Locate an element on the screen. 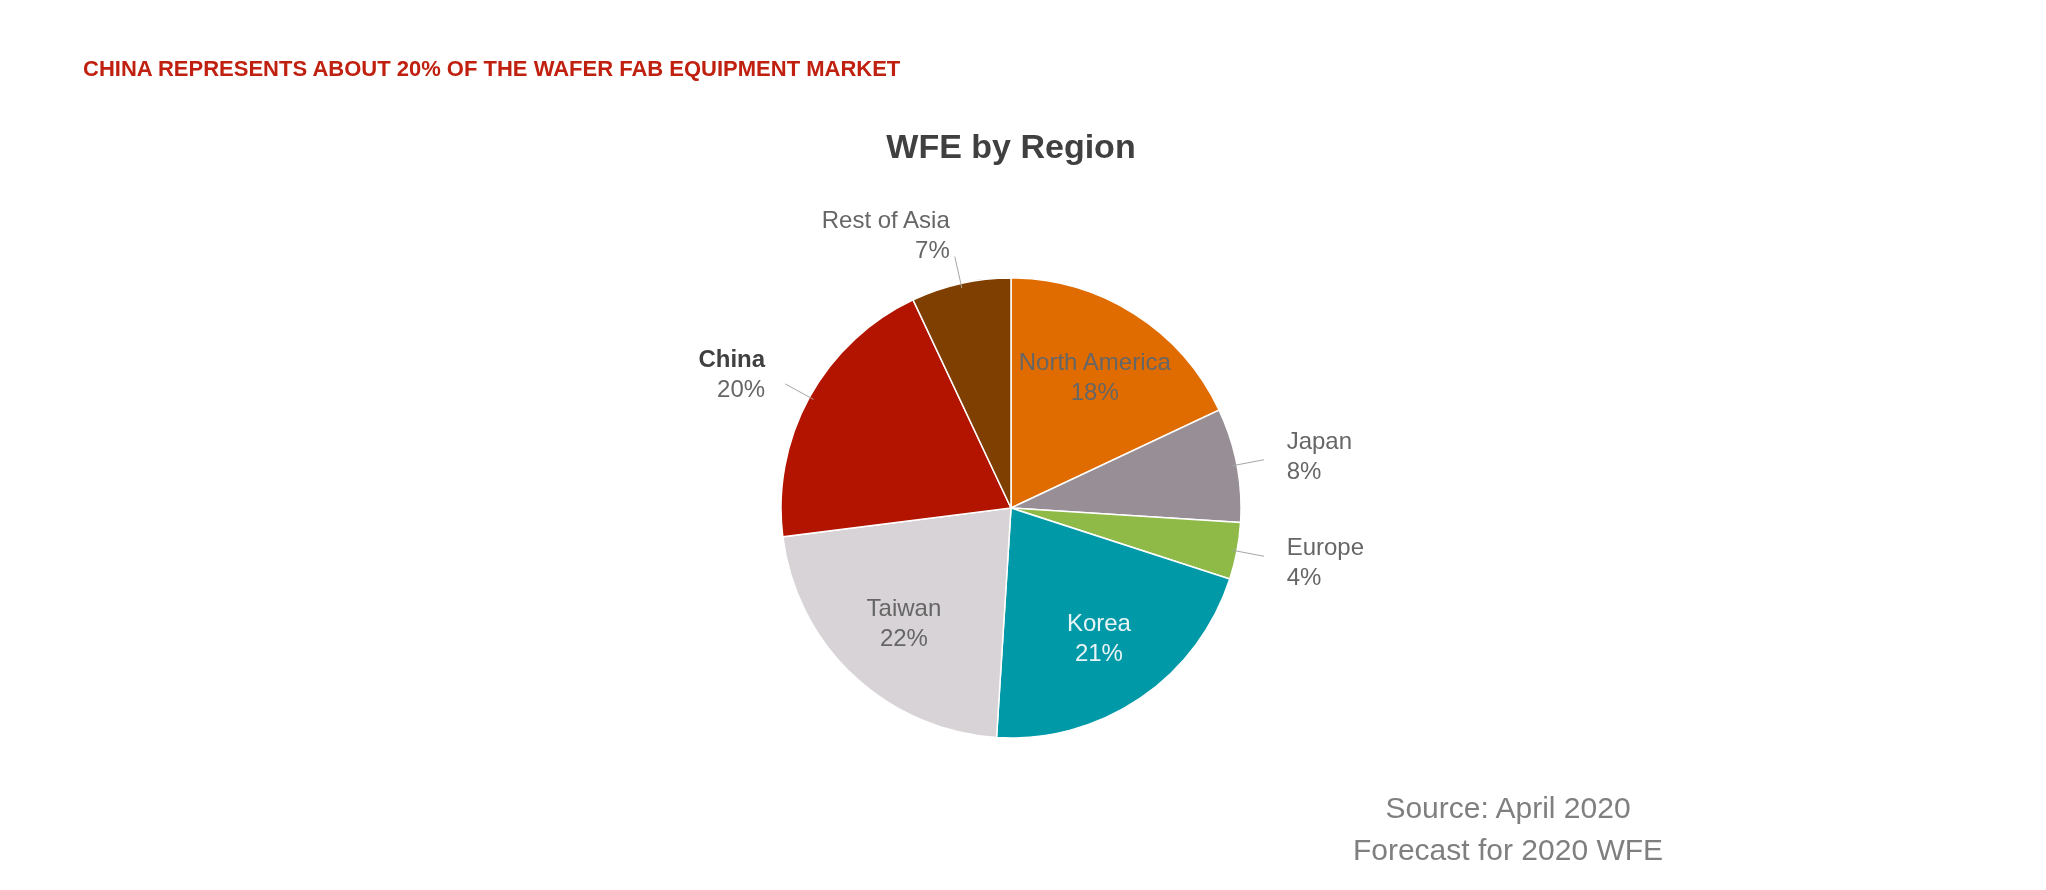 The width and height of the screenshot is (2046, 890). text: Forecast for 2020 WFE is located at coordinates (1508, 849).